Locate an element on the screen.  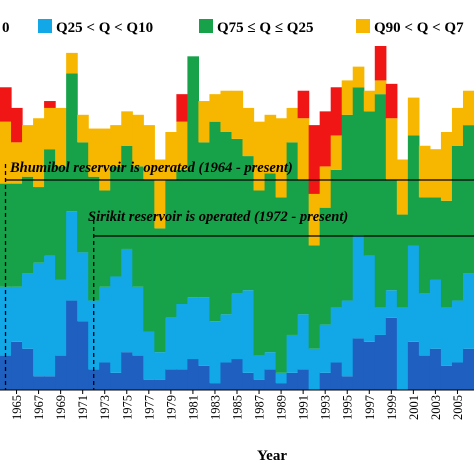
bar-segment-1987-q75_q25 is located at coordinates (259, 273).